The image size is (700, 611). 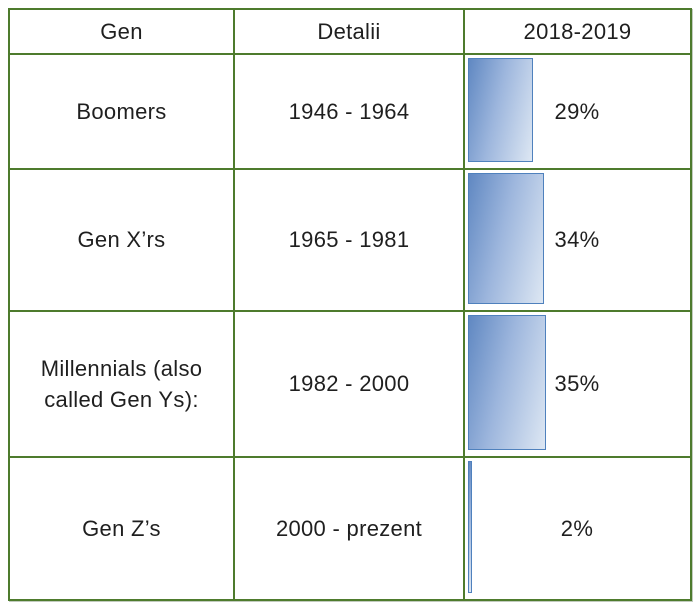 I want to click on table-row-genz-chart: 2%, so click(x=577, y=528).